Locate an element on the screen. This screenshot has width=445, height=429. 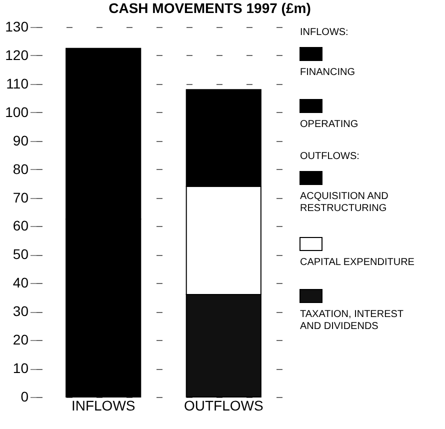
y-tick-label: 30 is located at coordinates (20, 311).